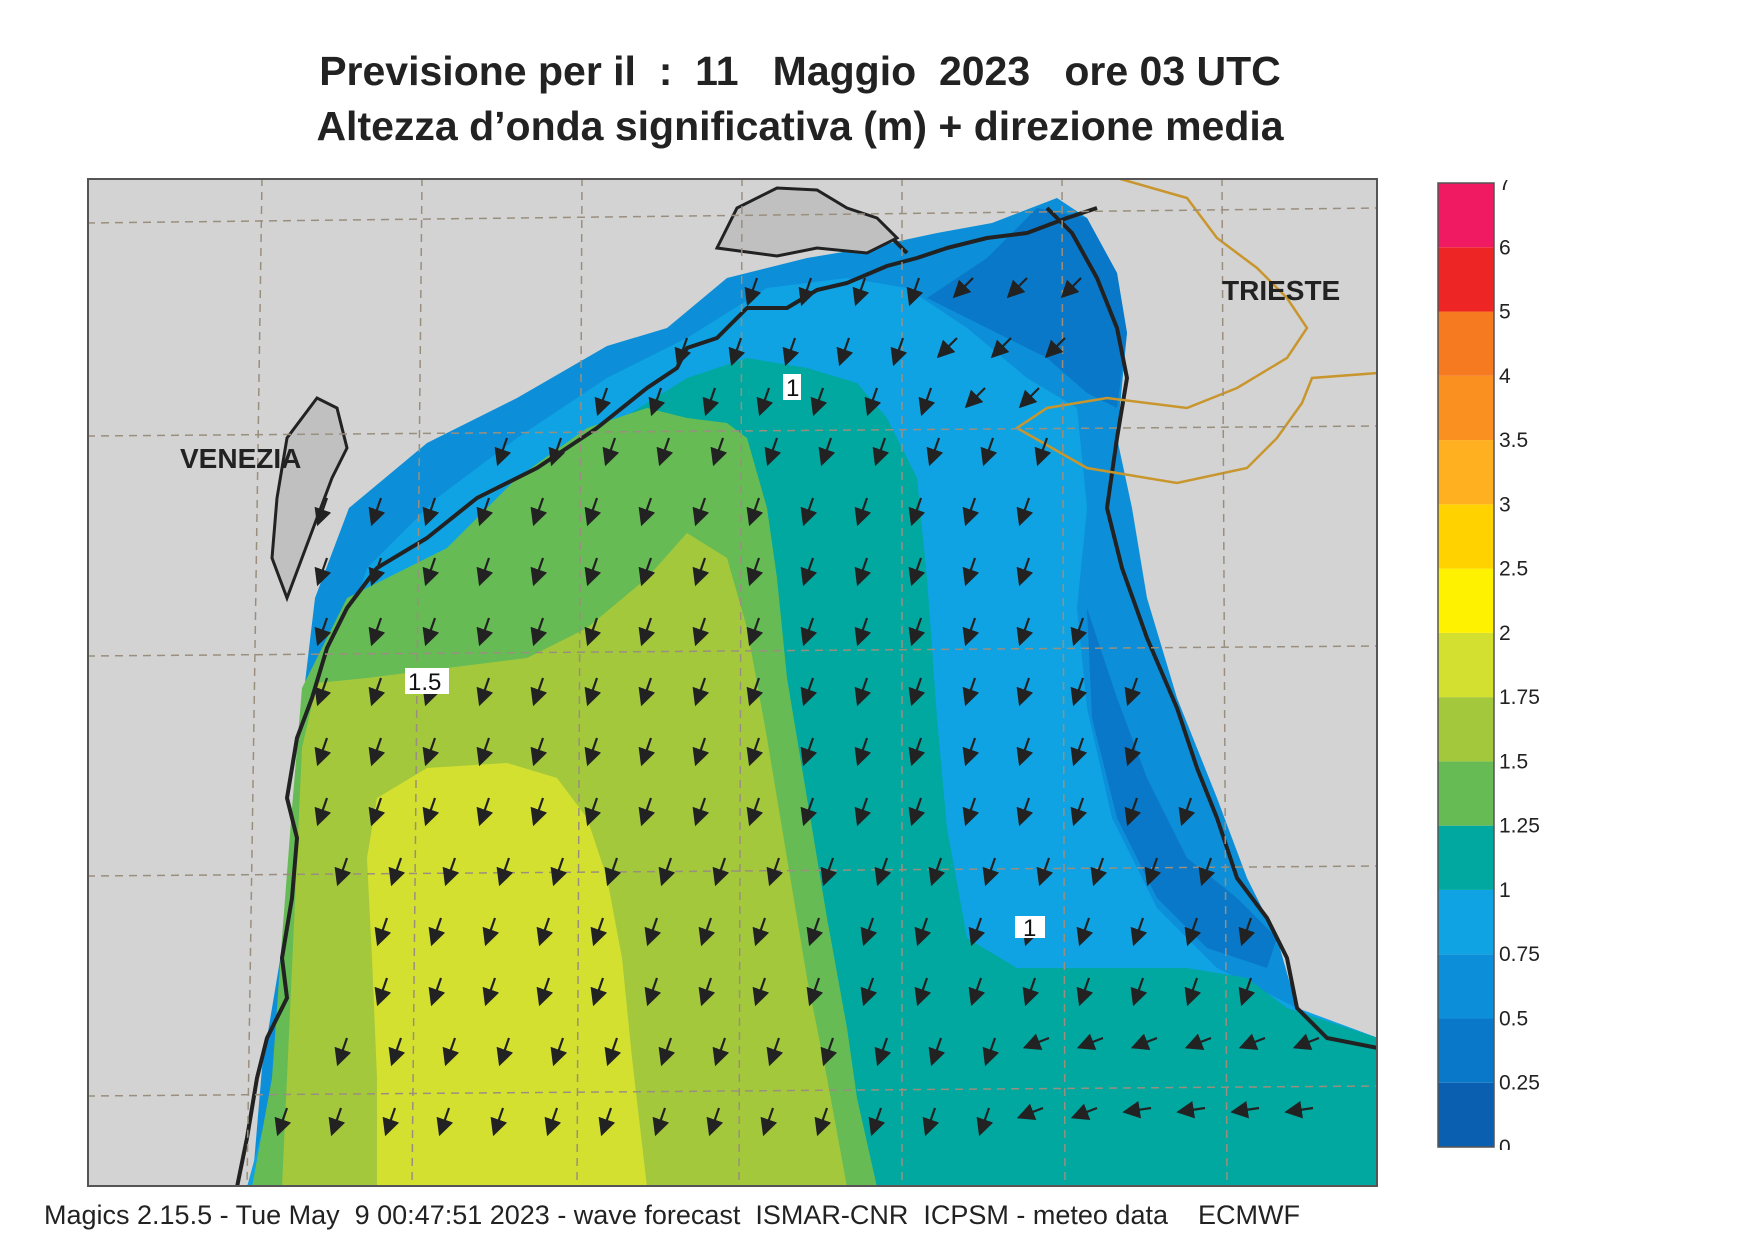 Image resolution: width=1755 pixels, height=1242 pixels. I want to click on contour-label-box, so click(427, 681).